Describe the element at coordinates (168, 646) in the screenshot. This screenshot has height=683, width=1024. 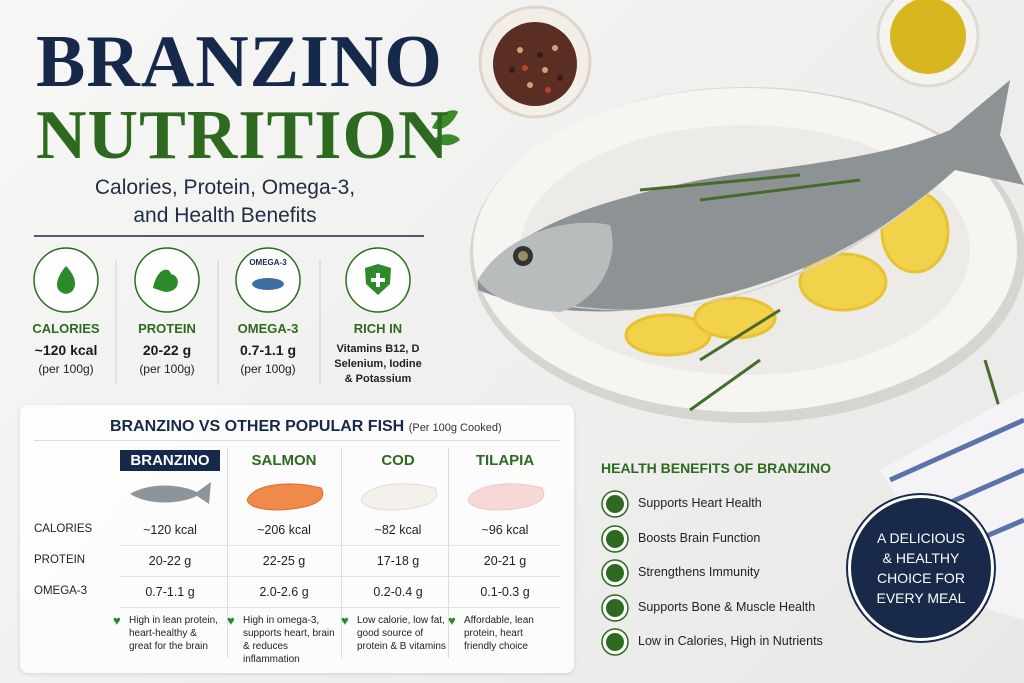
I see `note-line: great for the brain` at that location.